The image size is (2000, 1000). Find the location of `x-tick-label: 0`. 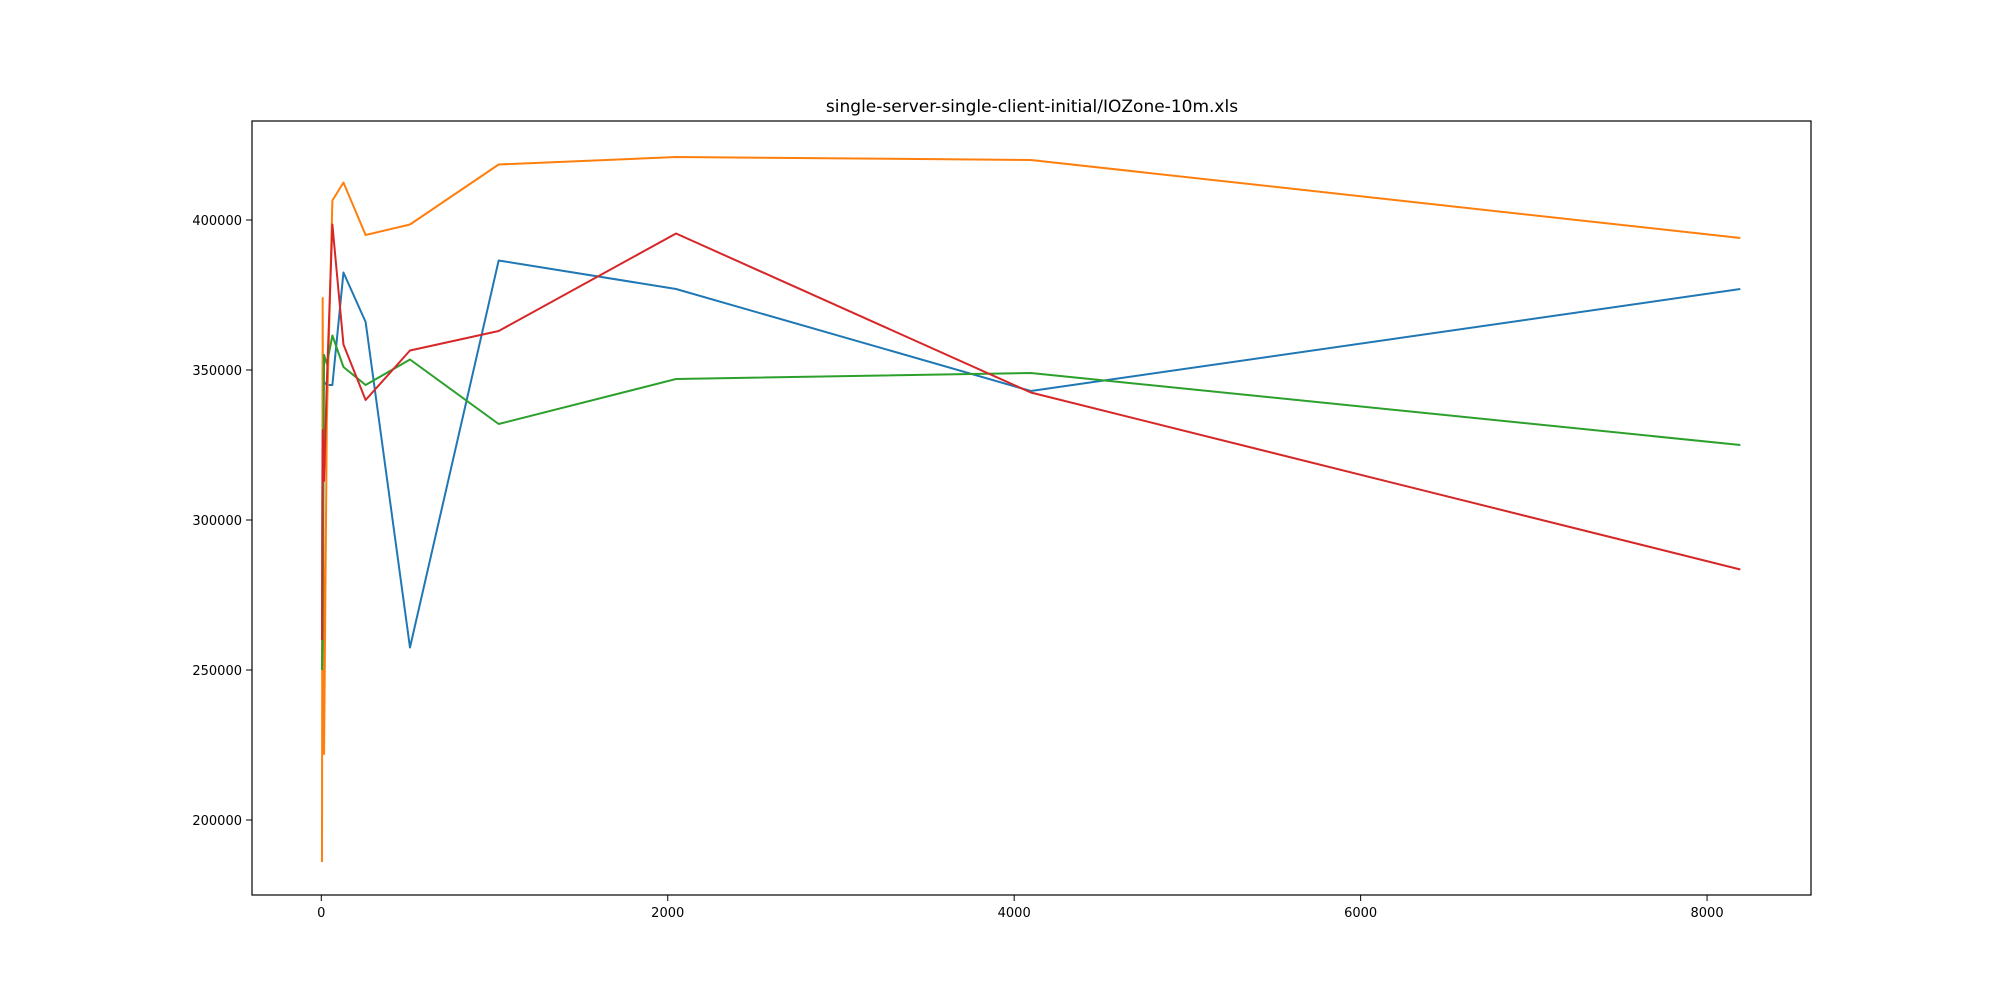

x-tick-label: 0 is located at coordinates (321, 913).